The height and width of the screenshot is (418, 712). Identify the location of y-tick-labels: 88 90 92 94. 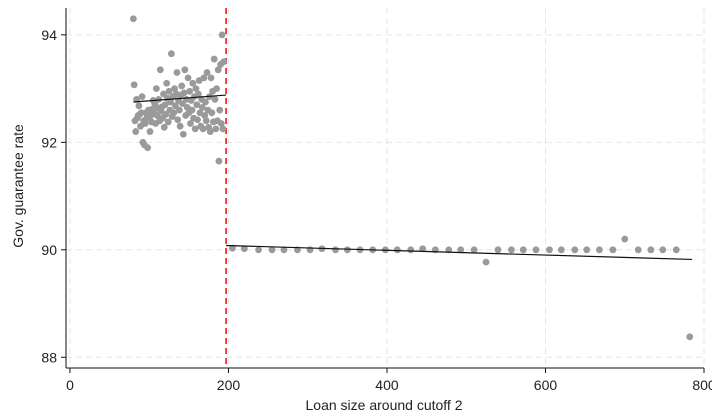
(53, 196).